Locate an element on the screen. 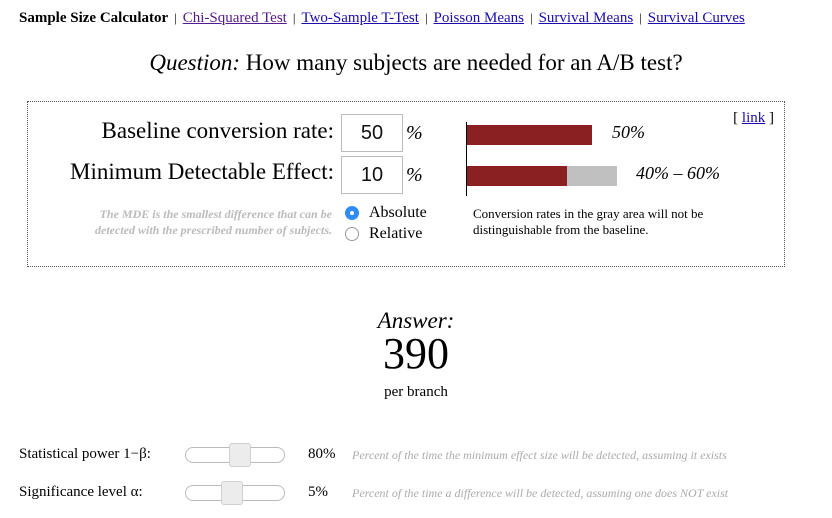 The height and width of the screenshot is (518, 832). baseline-bar-label: 50% is located at coordinates (628, 132).